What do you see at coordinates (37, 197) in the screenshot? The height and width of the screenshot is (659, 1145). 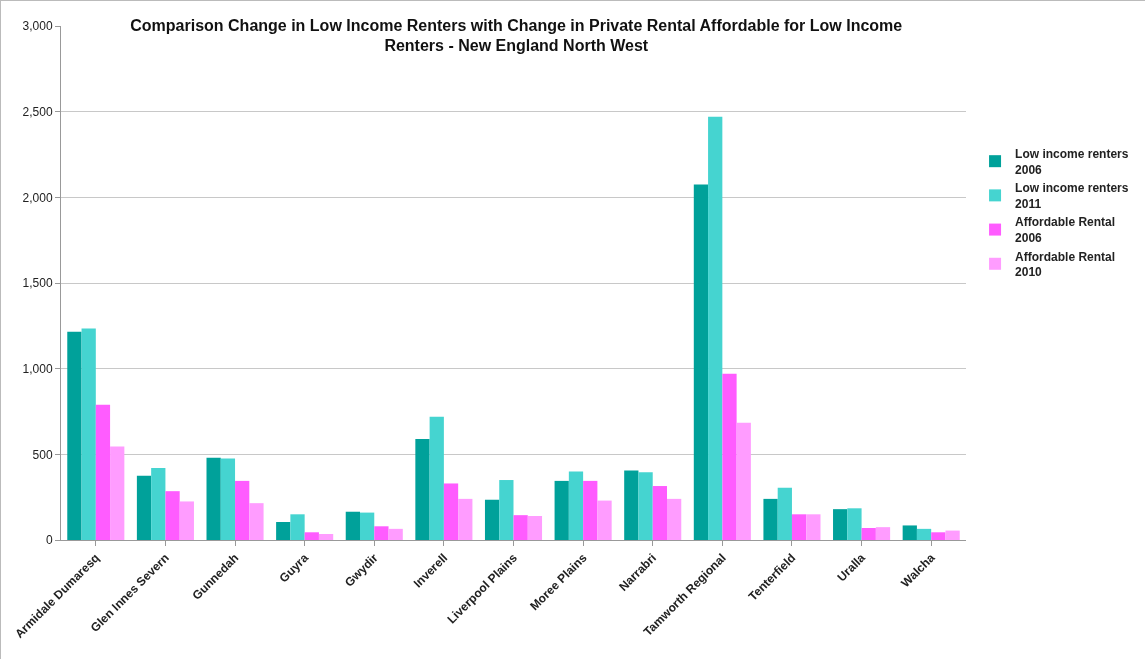 I see `y-tick-label: 2,000` at bounding box center [37, 197].